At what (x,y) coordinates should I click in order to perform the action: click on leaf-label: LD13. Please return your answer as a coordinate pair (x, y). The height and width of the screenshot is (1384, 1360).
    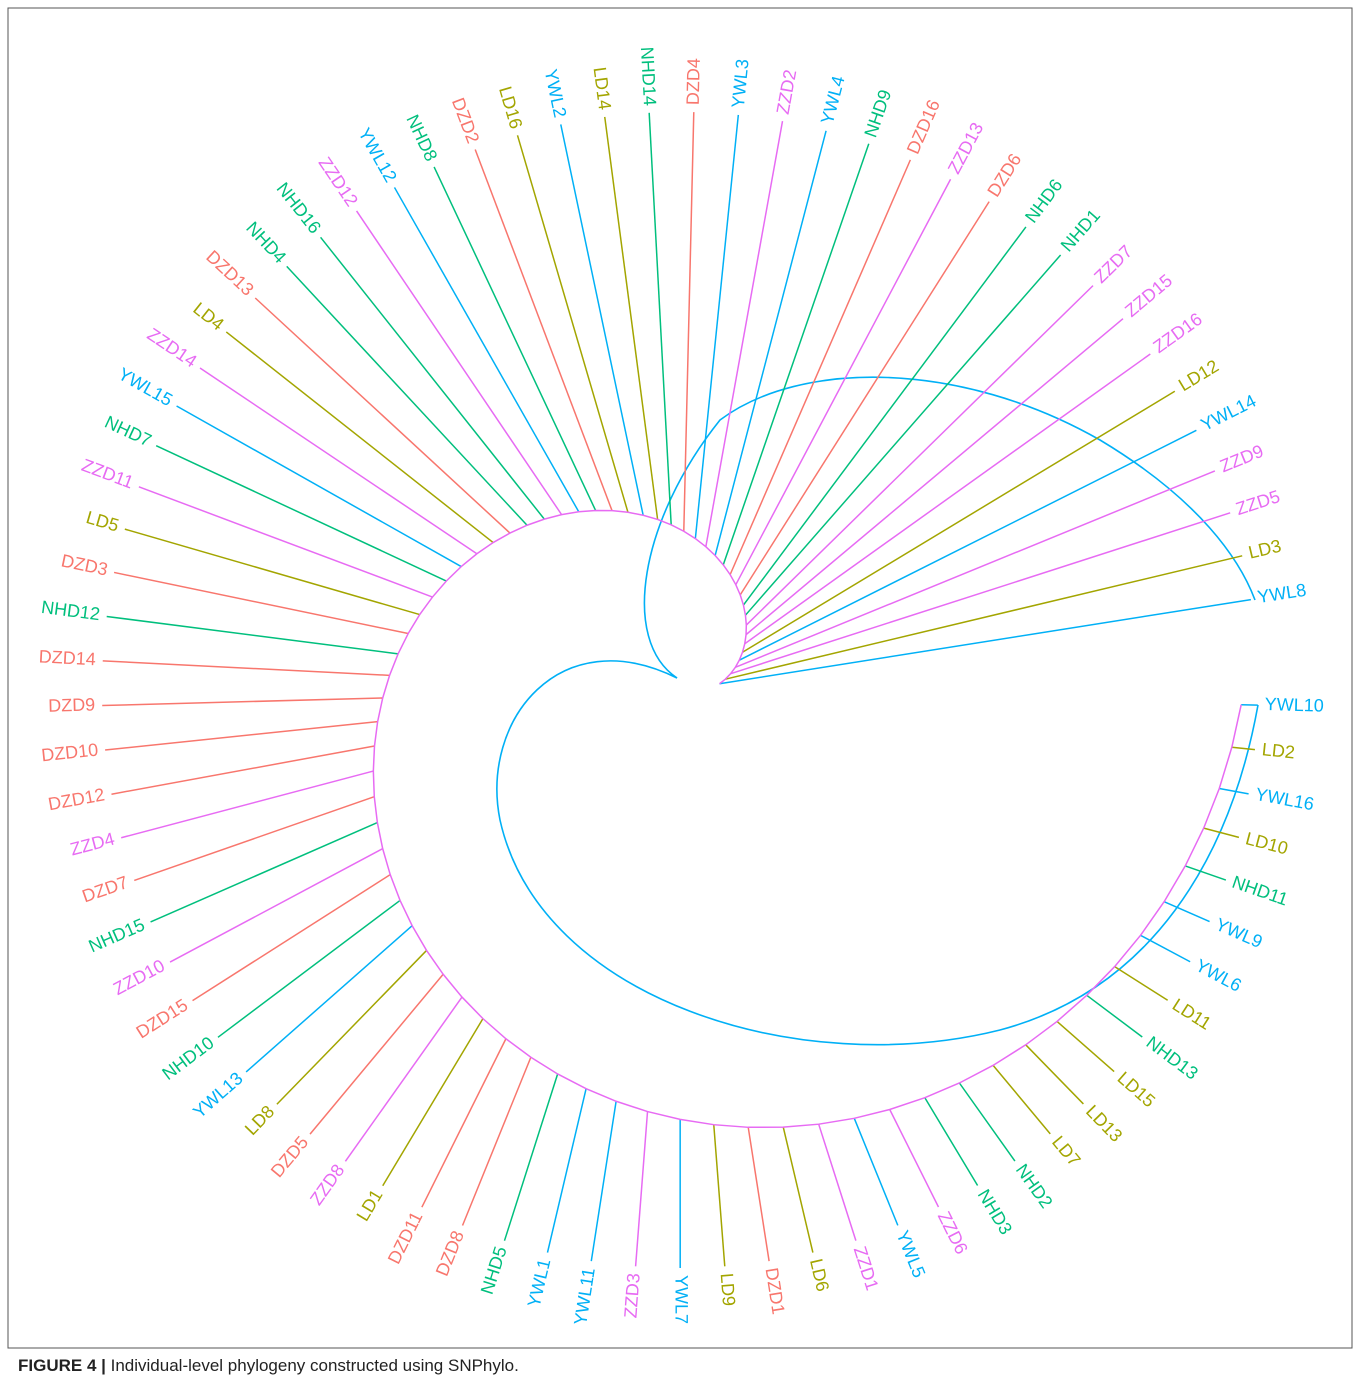
    Looking at the image, I should click on (1104, 1123).